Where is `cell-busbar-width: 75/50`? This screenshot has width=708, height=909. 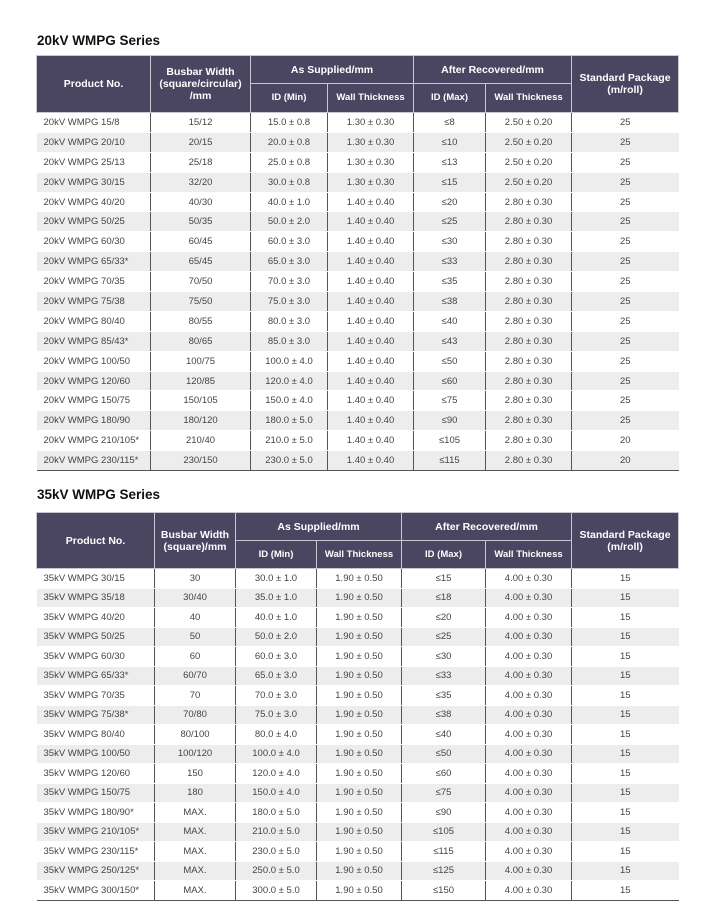
cell-busbar-width: 75/50 is located at coordinates (200, 301).